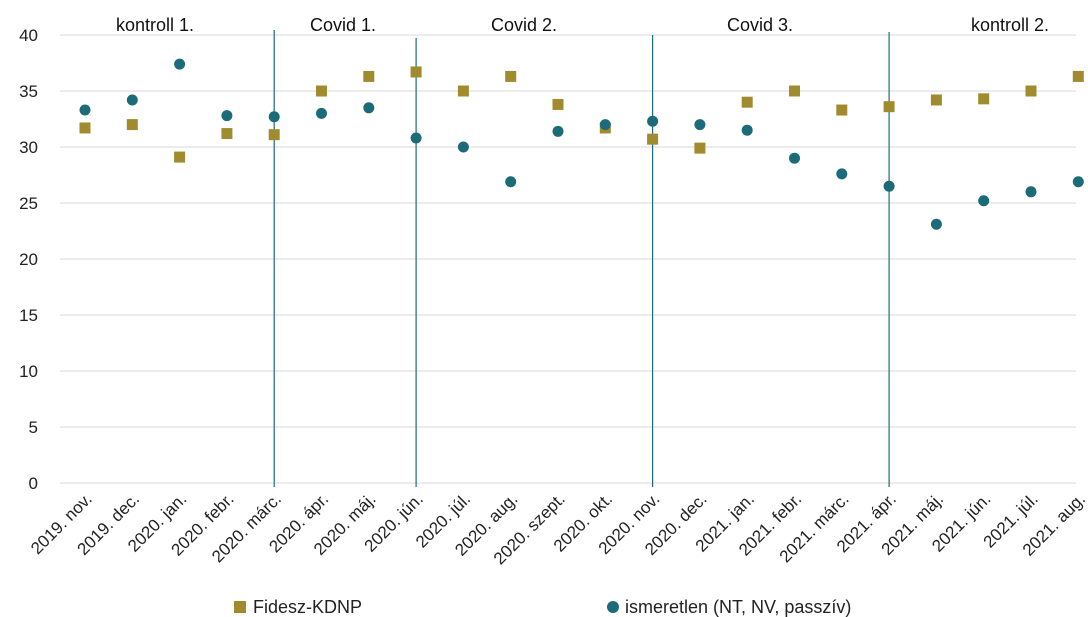 The height and width of the screenshot is (617, 1088). Describe the element at coordinates (33, 483) in the screenshot. I see `y-tick-label: 0` at that location.